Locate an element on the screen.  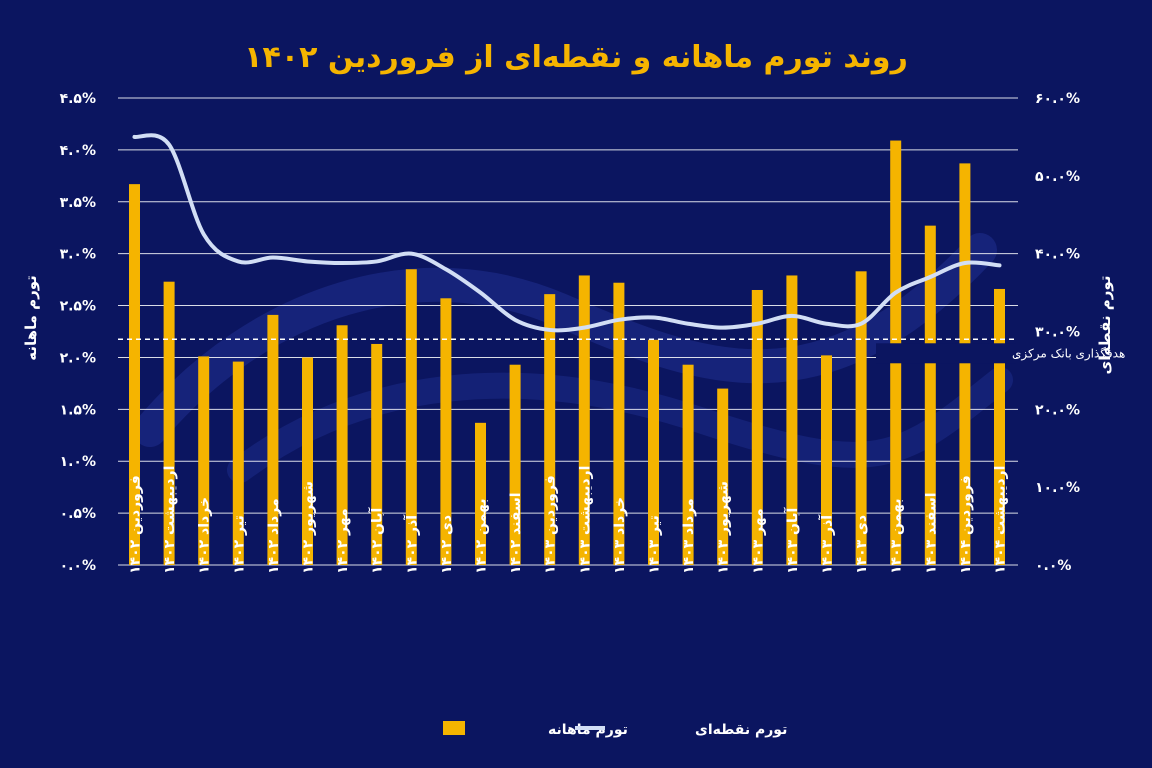
y-left-tick-label: ۳.۵% is located at coordinates (78, 203).